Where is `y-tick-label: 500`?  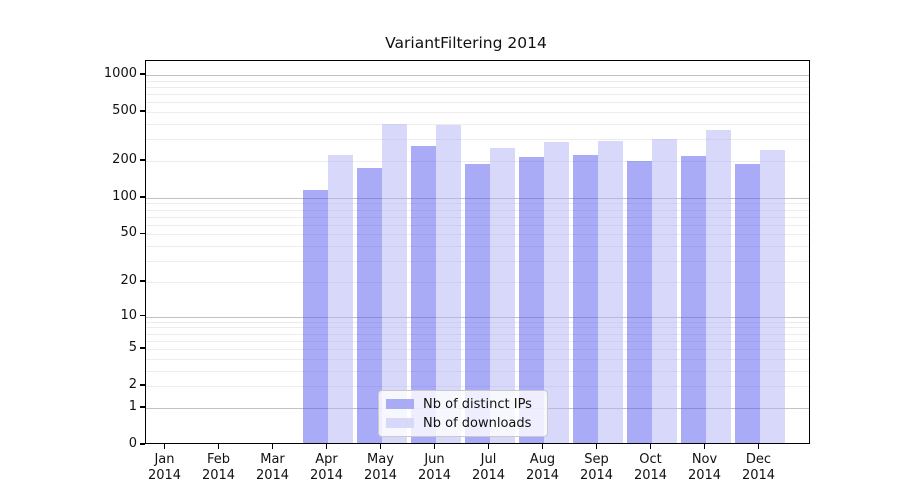
y-tick-label: 500 is located at coordinates (124, 111).